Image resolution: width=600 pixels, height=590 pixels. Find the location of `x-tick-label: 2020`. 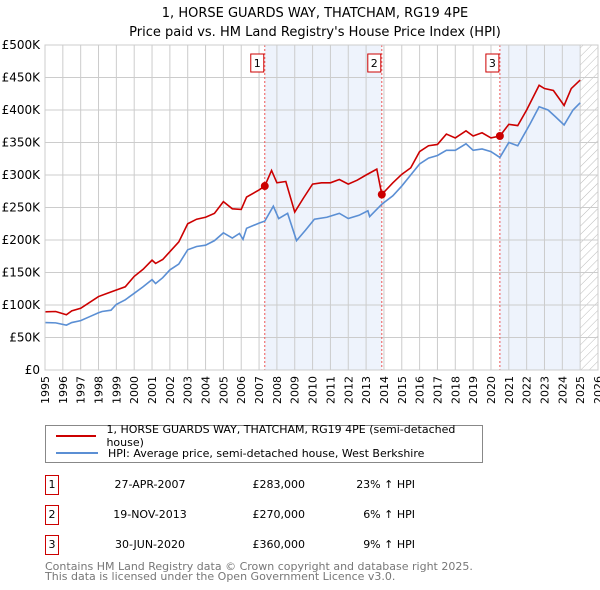

x-tick-label: 2020 is located at coordinates (491, 390).